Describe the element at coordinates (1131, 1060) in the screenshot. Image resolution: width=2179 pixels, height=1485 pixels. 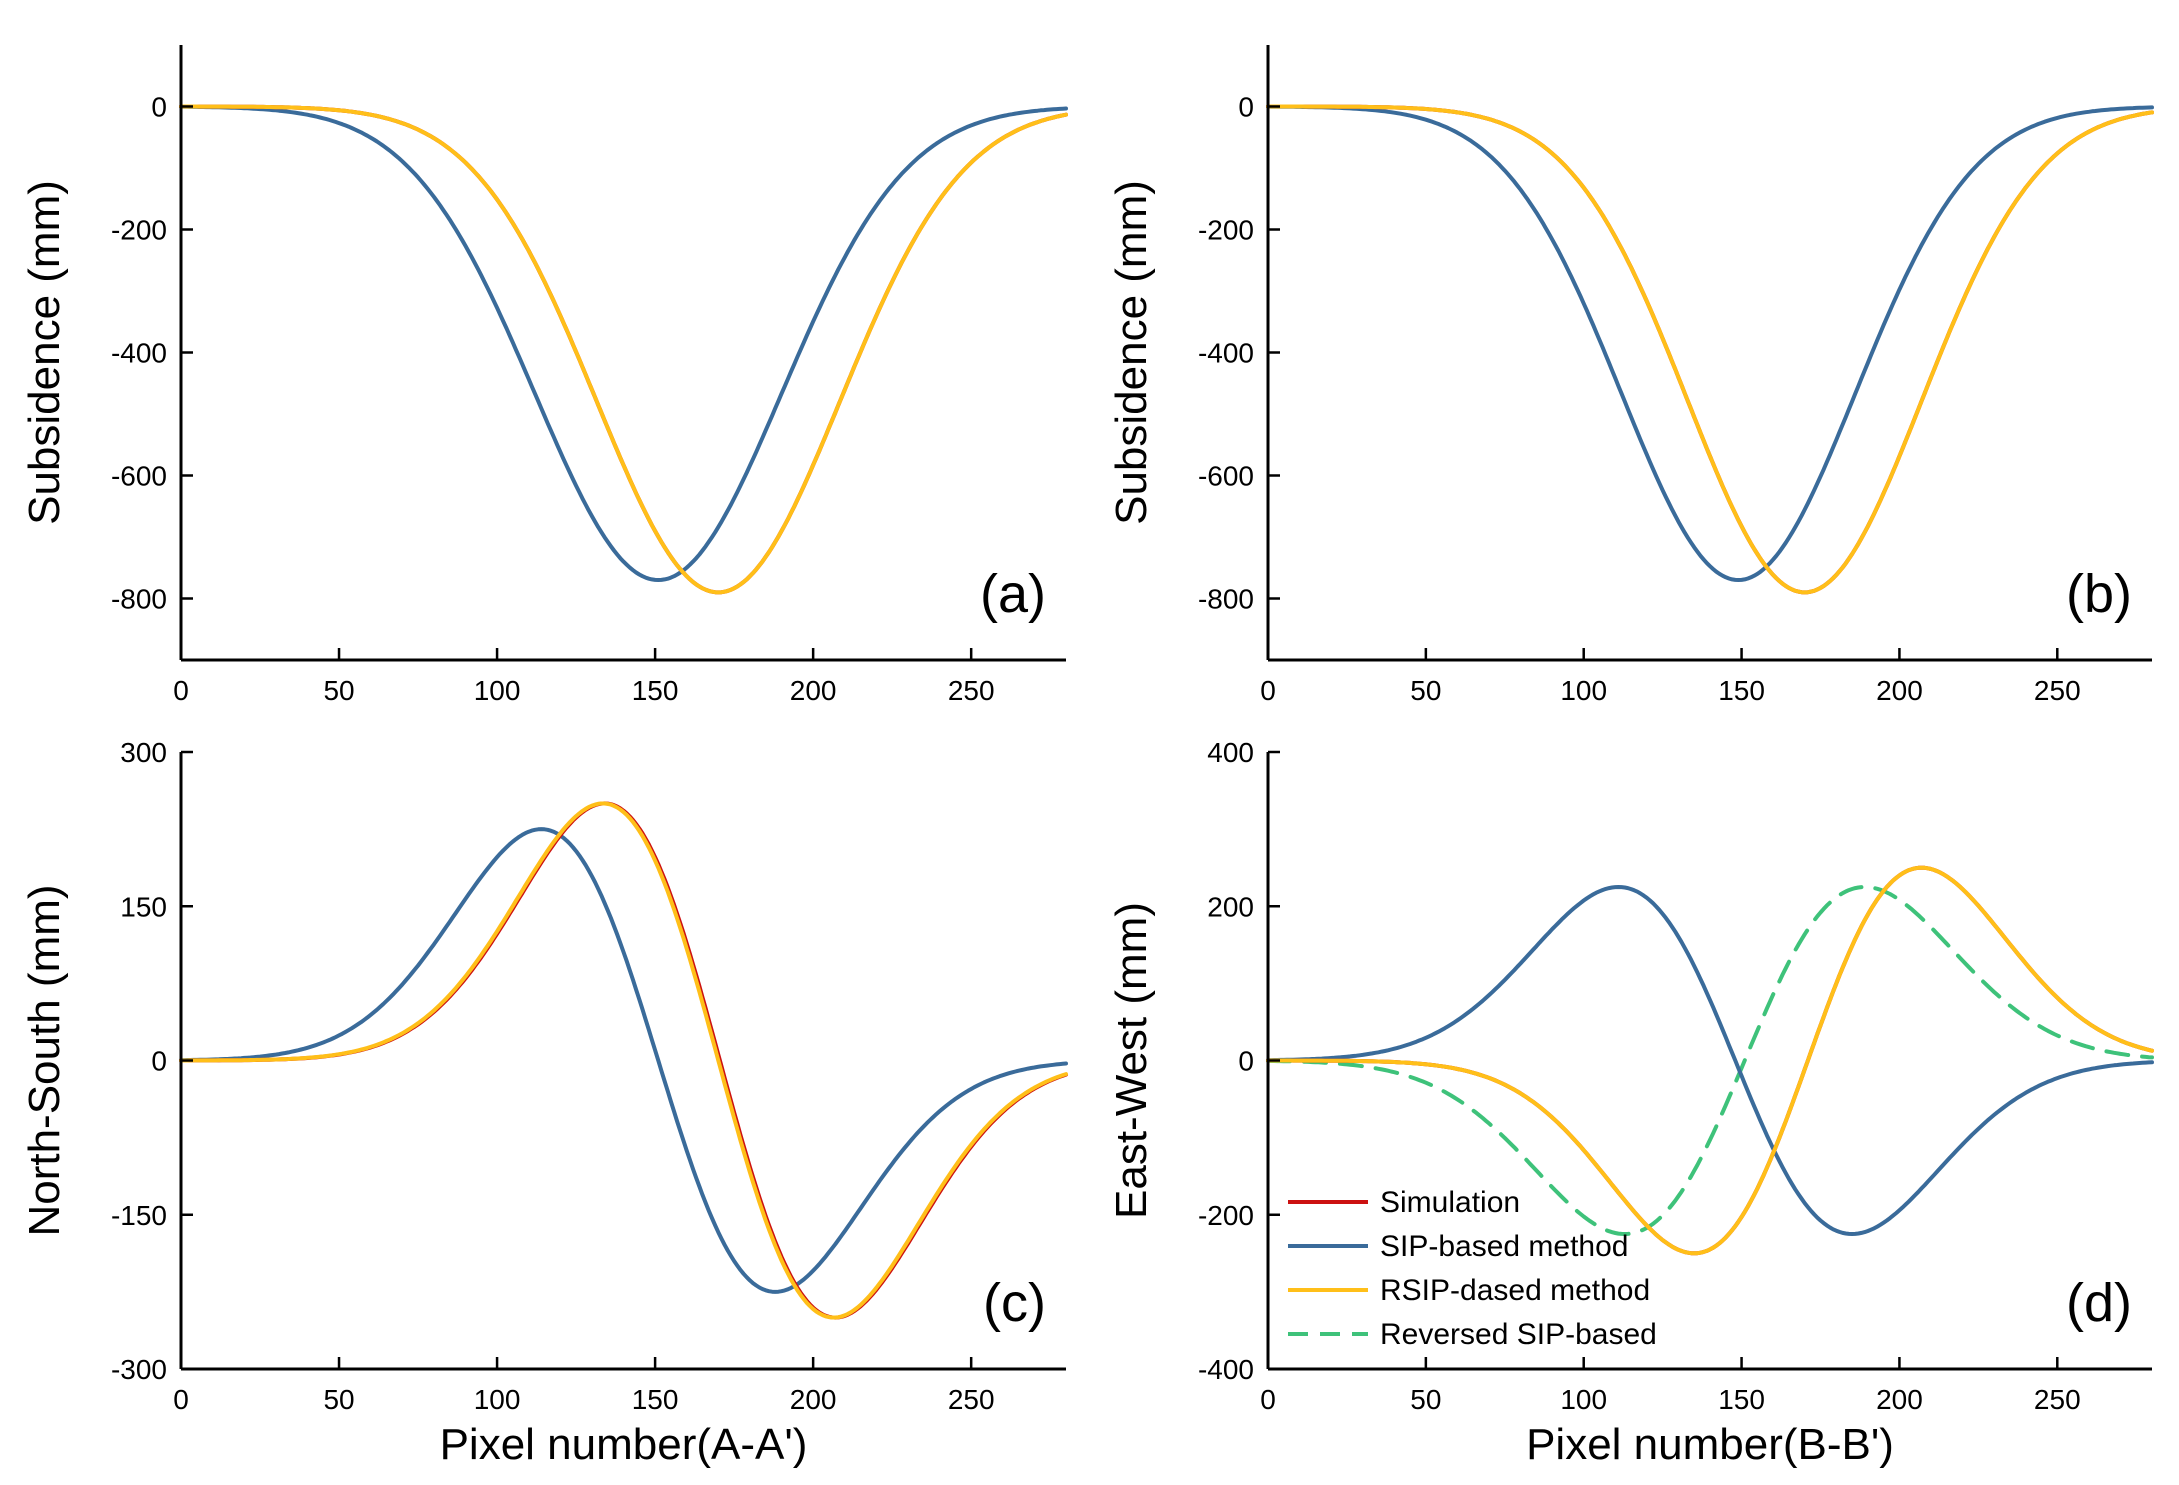
I see `y-axis-title: East-West (mm)` at that location.